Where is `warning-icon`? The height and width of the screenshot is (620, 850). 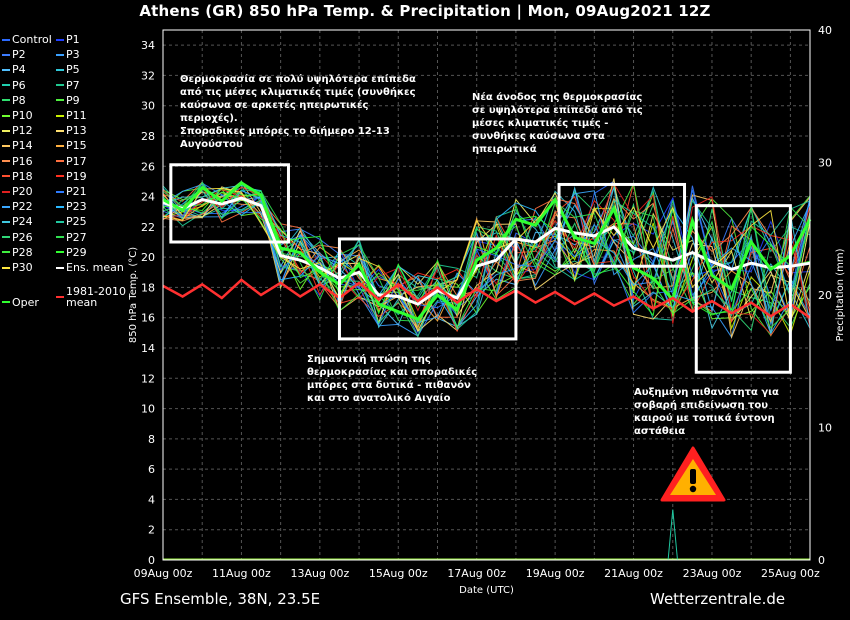
warning-icon is located at coordinates (693, 474).